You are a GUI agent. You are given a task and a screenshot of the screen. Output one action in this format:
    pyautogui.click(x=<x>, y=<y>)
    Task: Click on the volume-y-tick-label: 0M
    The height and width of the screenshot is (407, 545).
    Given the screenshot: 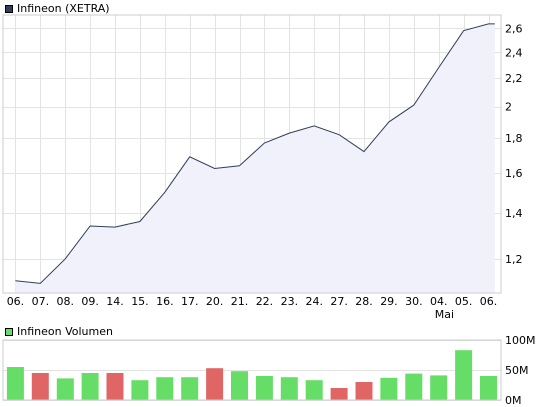 What is the action you would take?
    pyautogui.click(x=513, y=400)
    